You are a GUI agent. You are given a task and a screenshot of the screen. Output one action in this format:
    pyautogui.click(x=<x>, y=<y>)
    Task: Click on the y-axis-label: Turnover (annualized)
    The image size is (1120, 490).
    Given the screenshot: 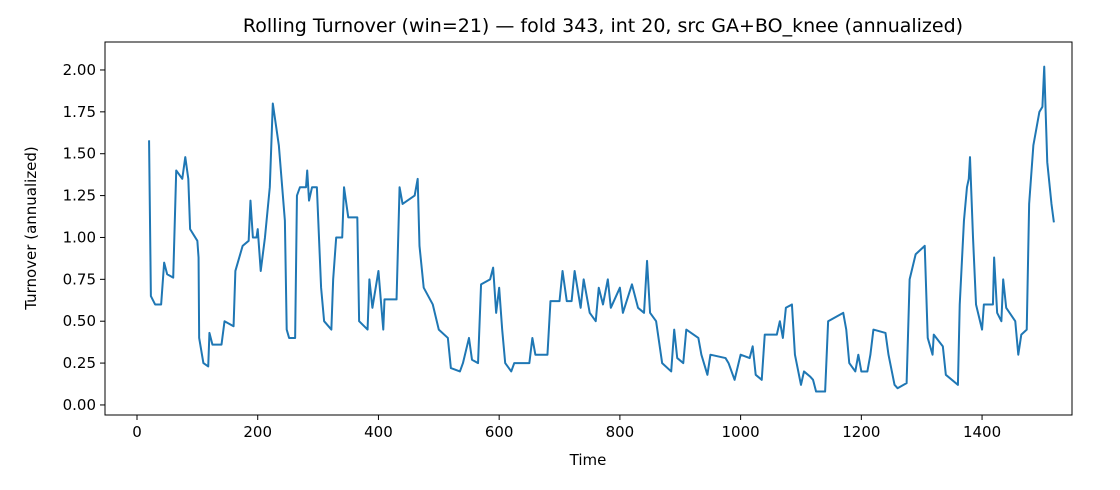 What is the action you would take?
    pyautogui.click(x=31, y=228)
    